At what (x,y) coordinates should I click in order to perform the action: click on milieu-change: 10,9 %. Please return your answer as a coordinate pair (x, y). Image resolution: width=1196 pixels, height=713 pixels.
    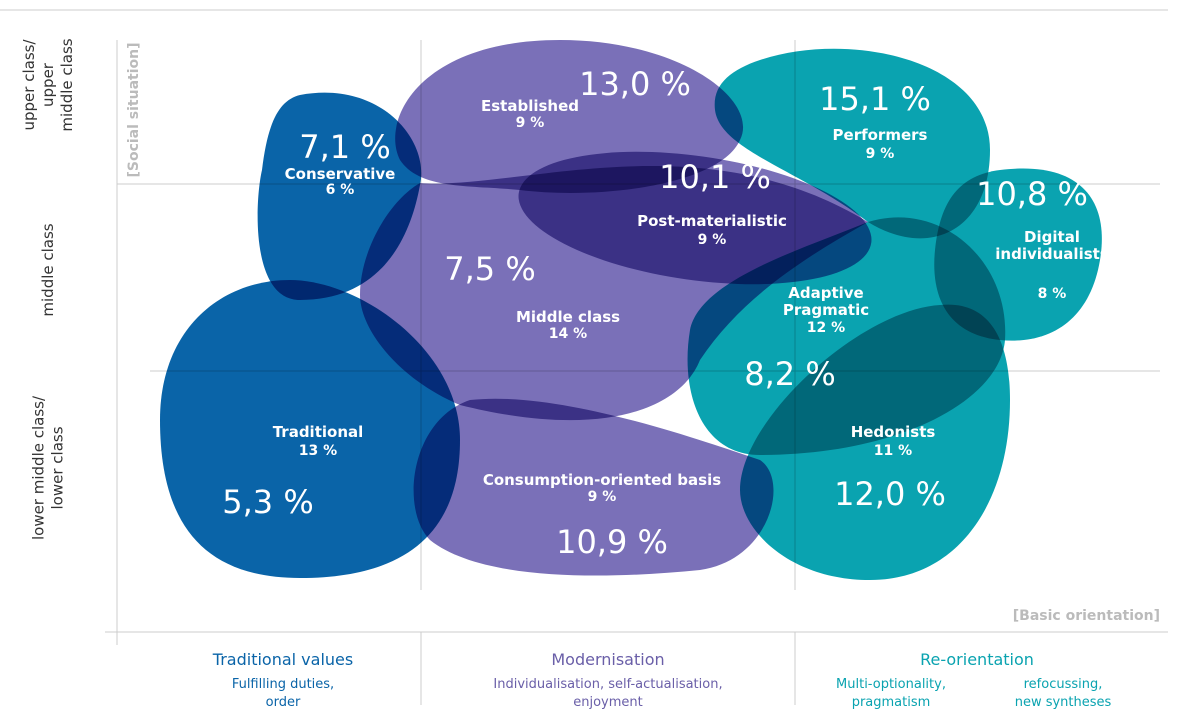
    Looking at the image, I should click on (612, 542).